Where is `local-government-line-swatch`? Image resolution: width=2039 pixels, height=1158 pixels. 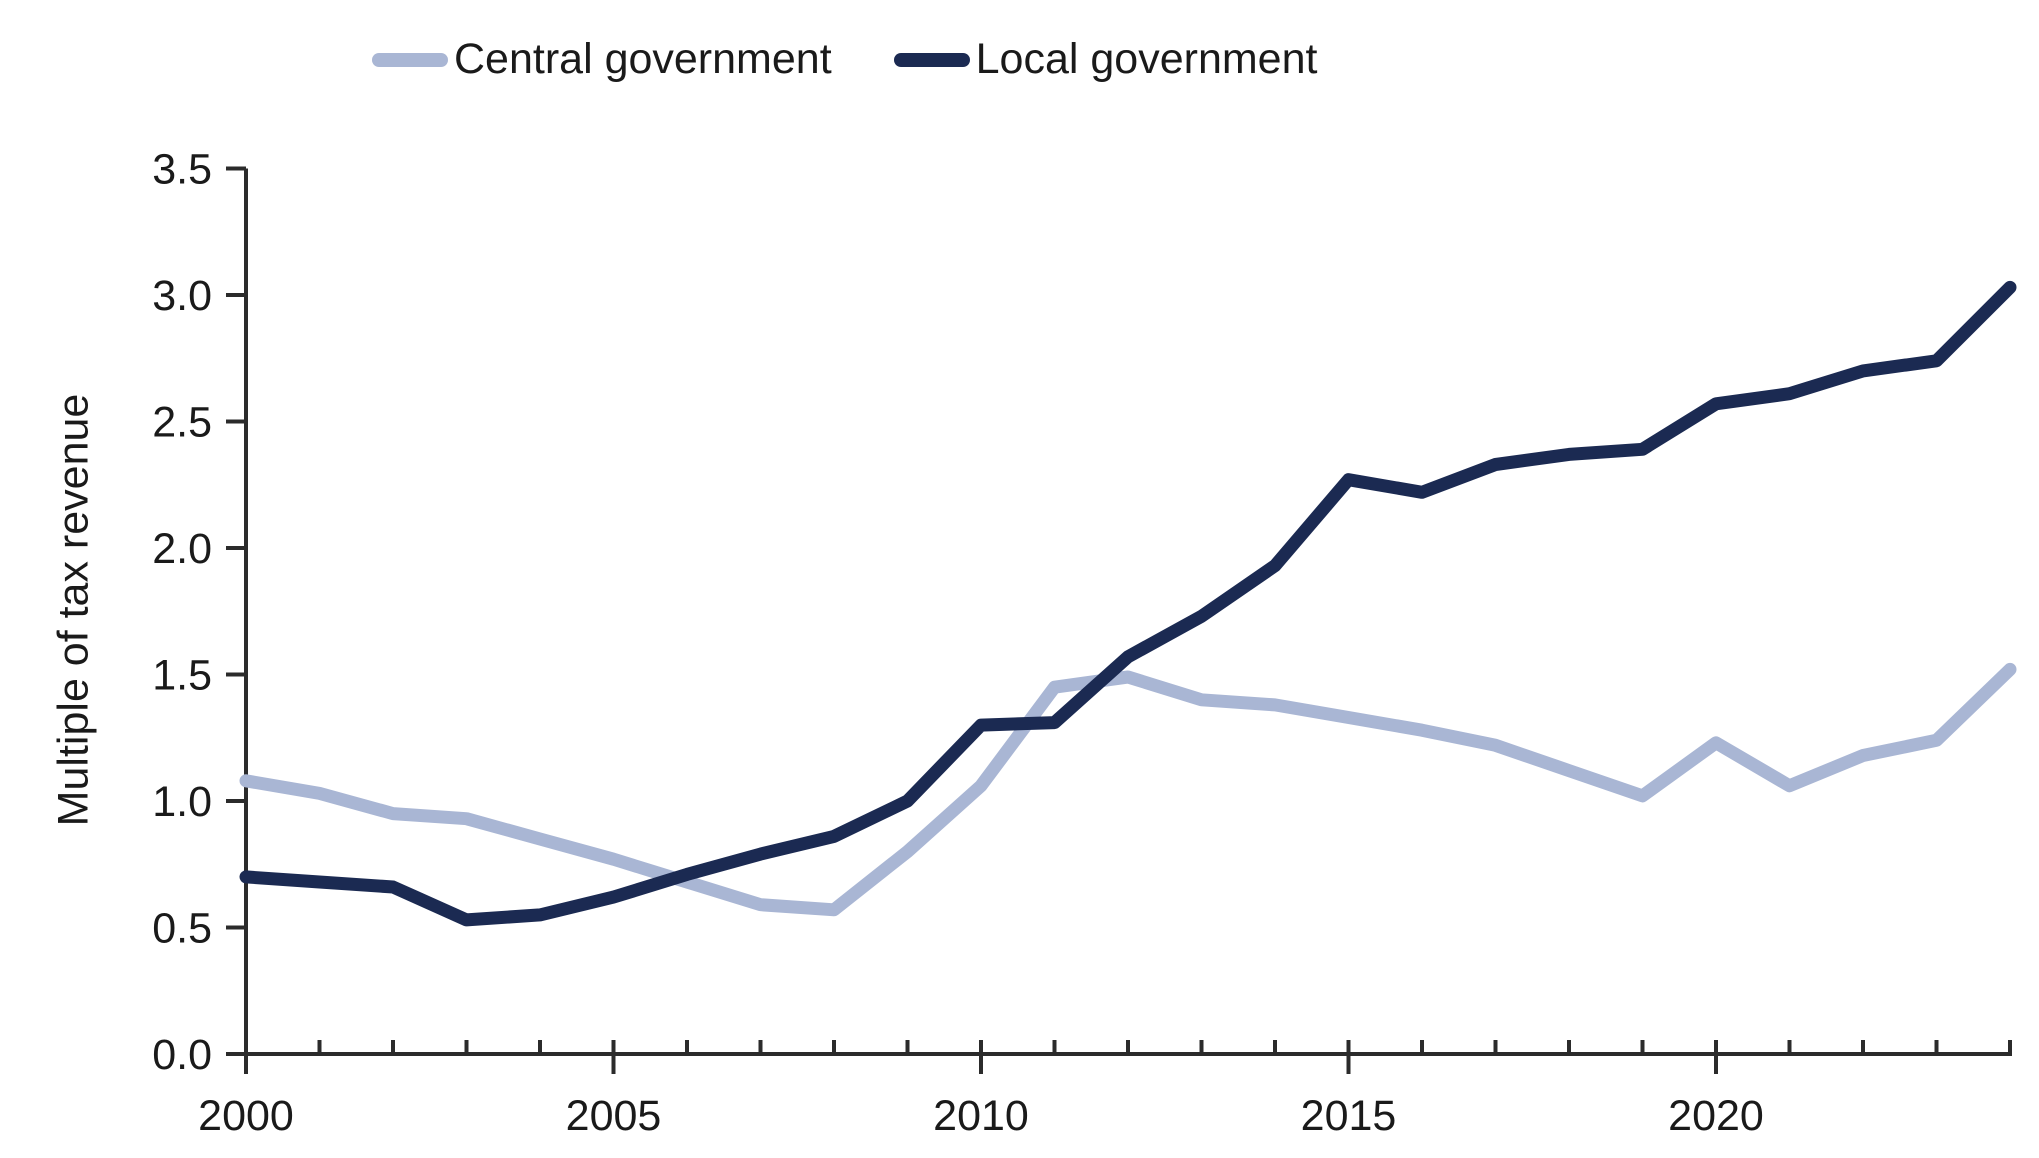
local-government-line-swatch is located at coordinates (931, 59).